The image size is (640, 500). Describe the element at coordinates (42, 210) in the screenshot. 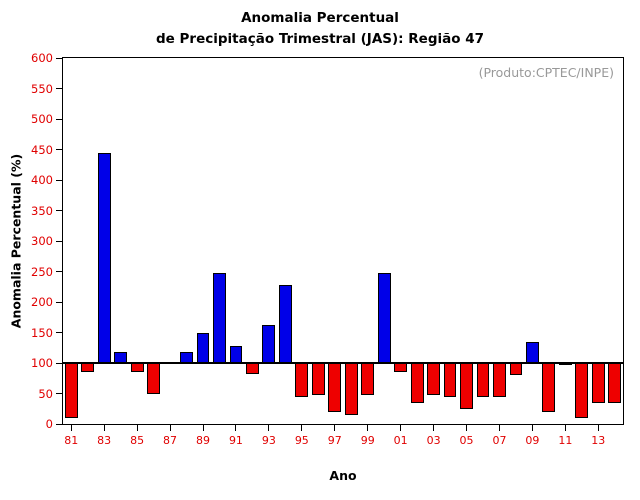

I see `y-tick-label: 350` at that location.